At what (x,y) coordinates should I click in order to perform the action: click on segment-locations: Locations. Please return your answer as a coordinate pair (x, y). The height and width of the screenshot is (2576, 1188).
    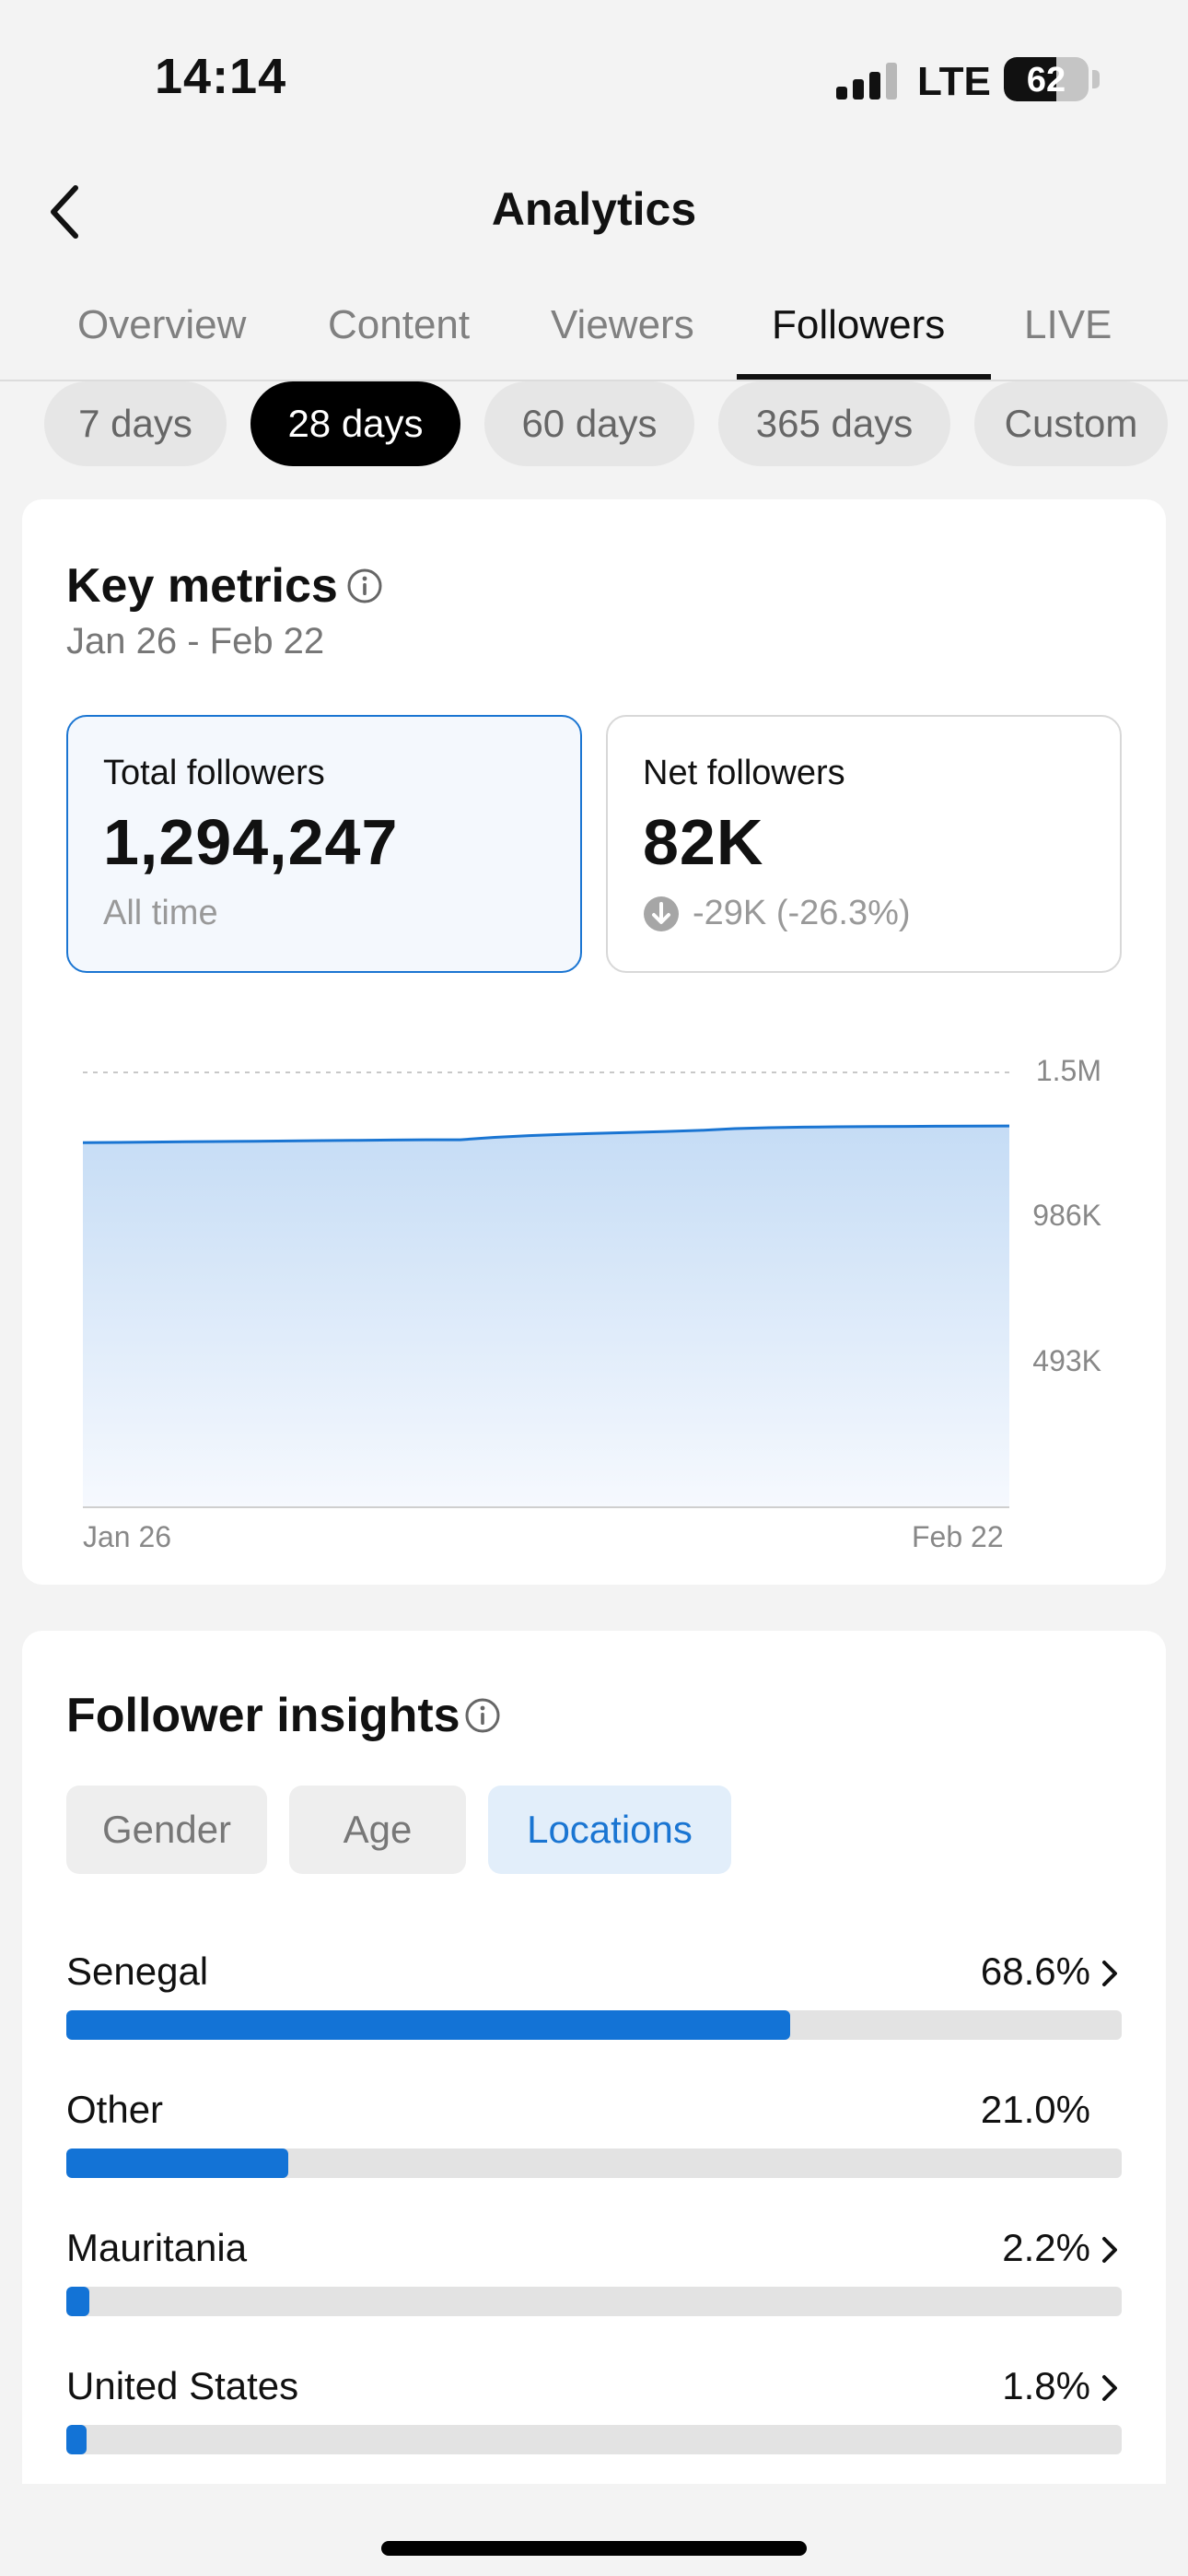
    Looking at the image, I should click on (609, 1830).